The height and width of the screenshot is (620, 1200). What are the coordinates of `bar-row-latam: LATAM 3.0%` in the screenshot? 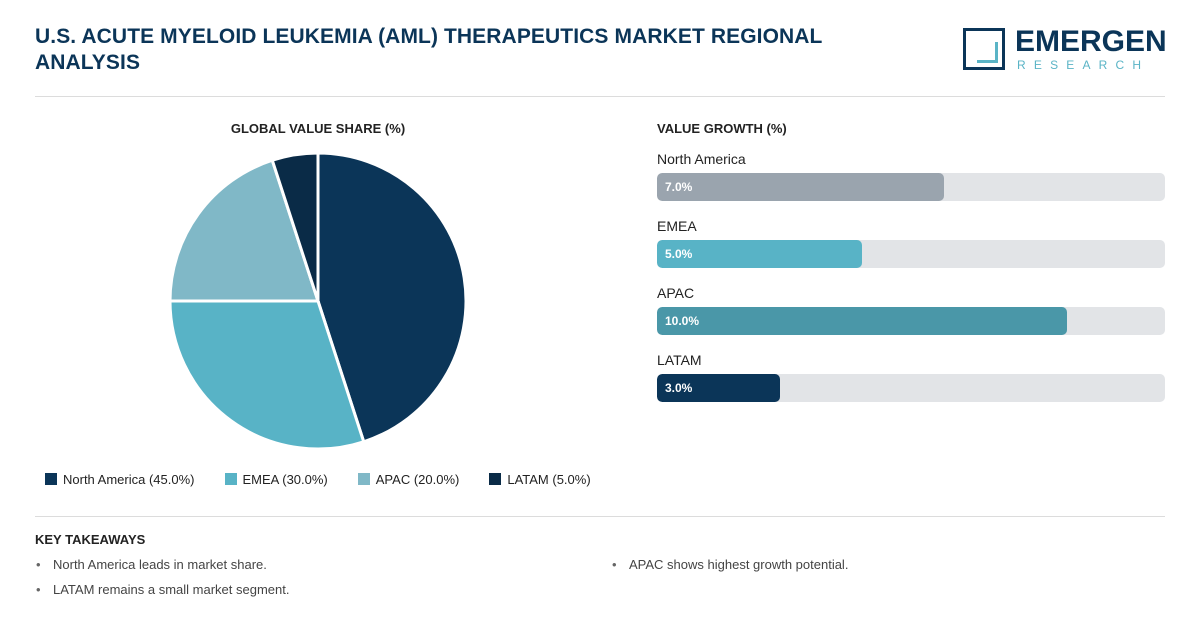 It's located at (911, 376).